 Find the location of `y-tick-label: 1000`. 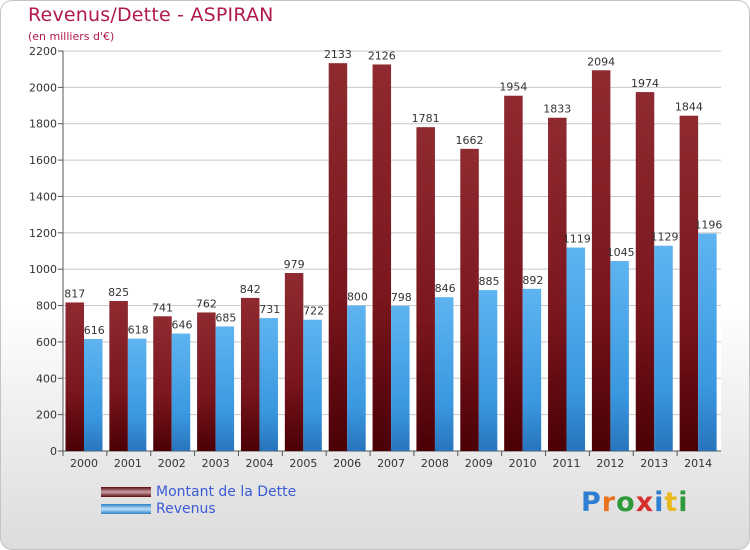

y-tick-label: 1000 is located at coordinates (43, 269).